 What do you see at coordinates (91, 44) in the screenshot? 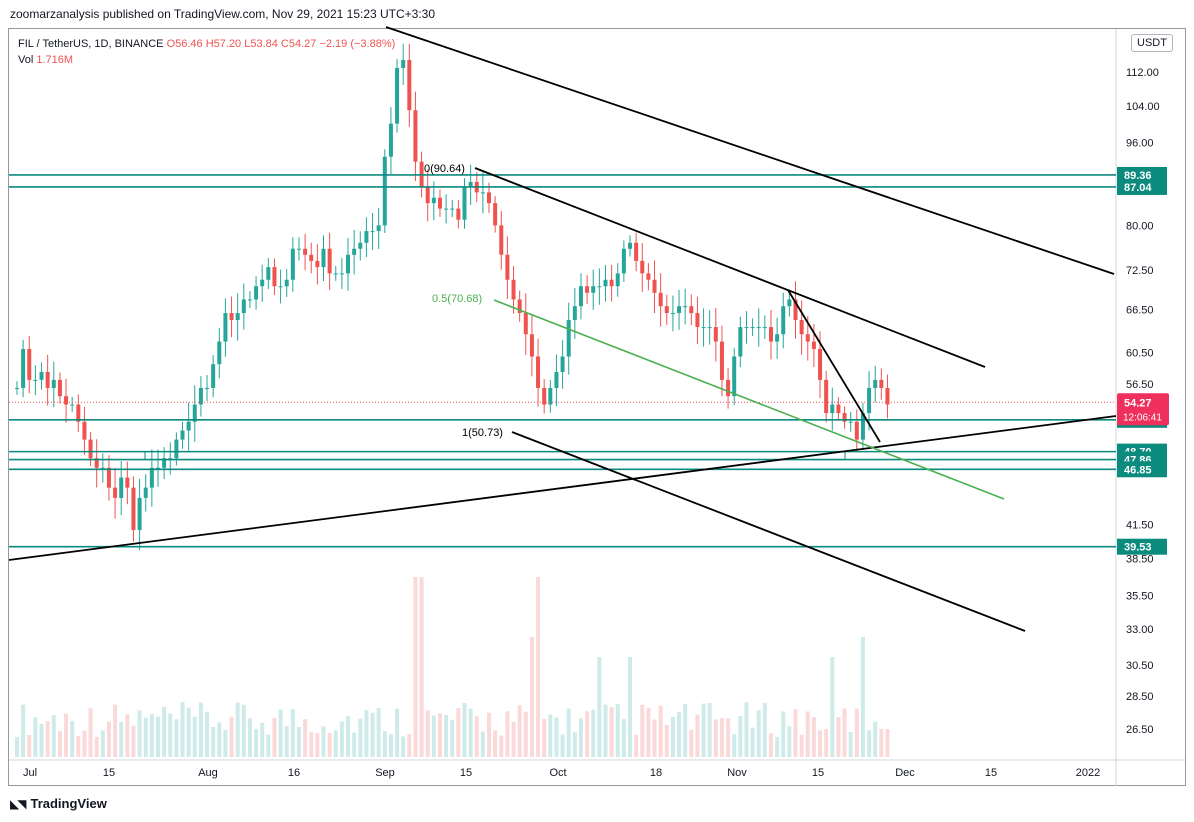
I see `symbol-label: FIL / TetherUS, 1D, BINANCE` at bounding box center [91, 44].